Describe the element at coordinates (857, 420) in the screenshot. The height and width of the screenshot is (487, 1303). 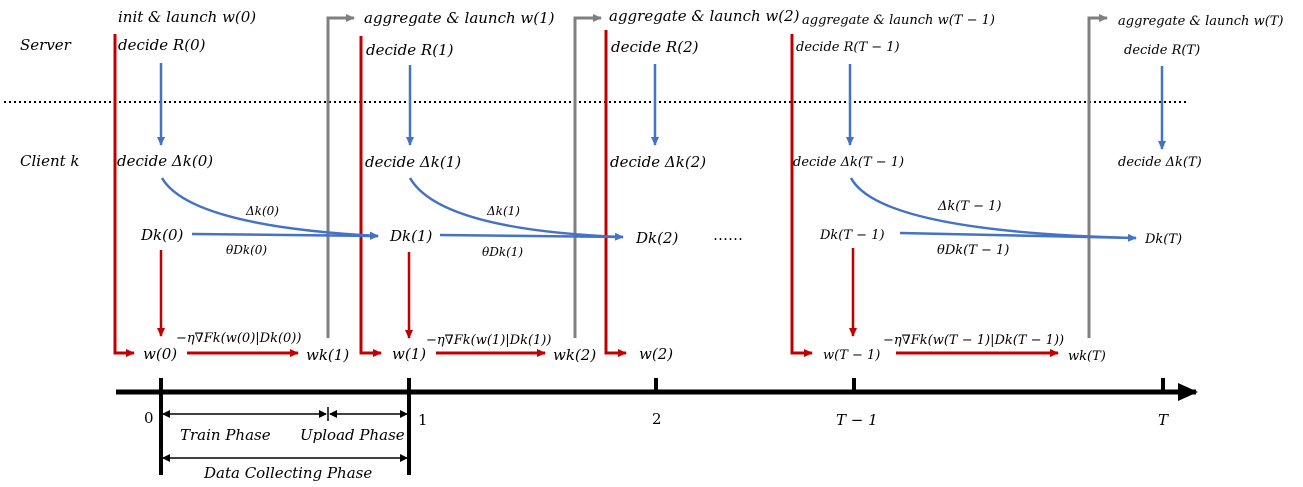
I see `tick-label-T-1: T − 1` at that location.